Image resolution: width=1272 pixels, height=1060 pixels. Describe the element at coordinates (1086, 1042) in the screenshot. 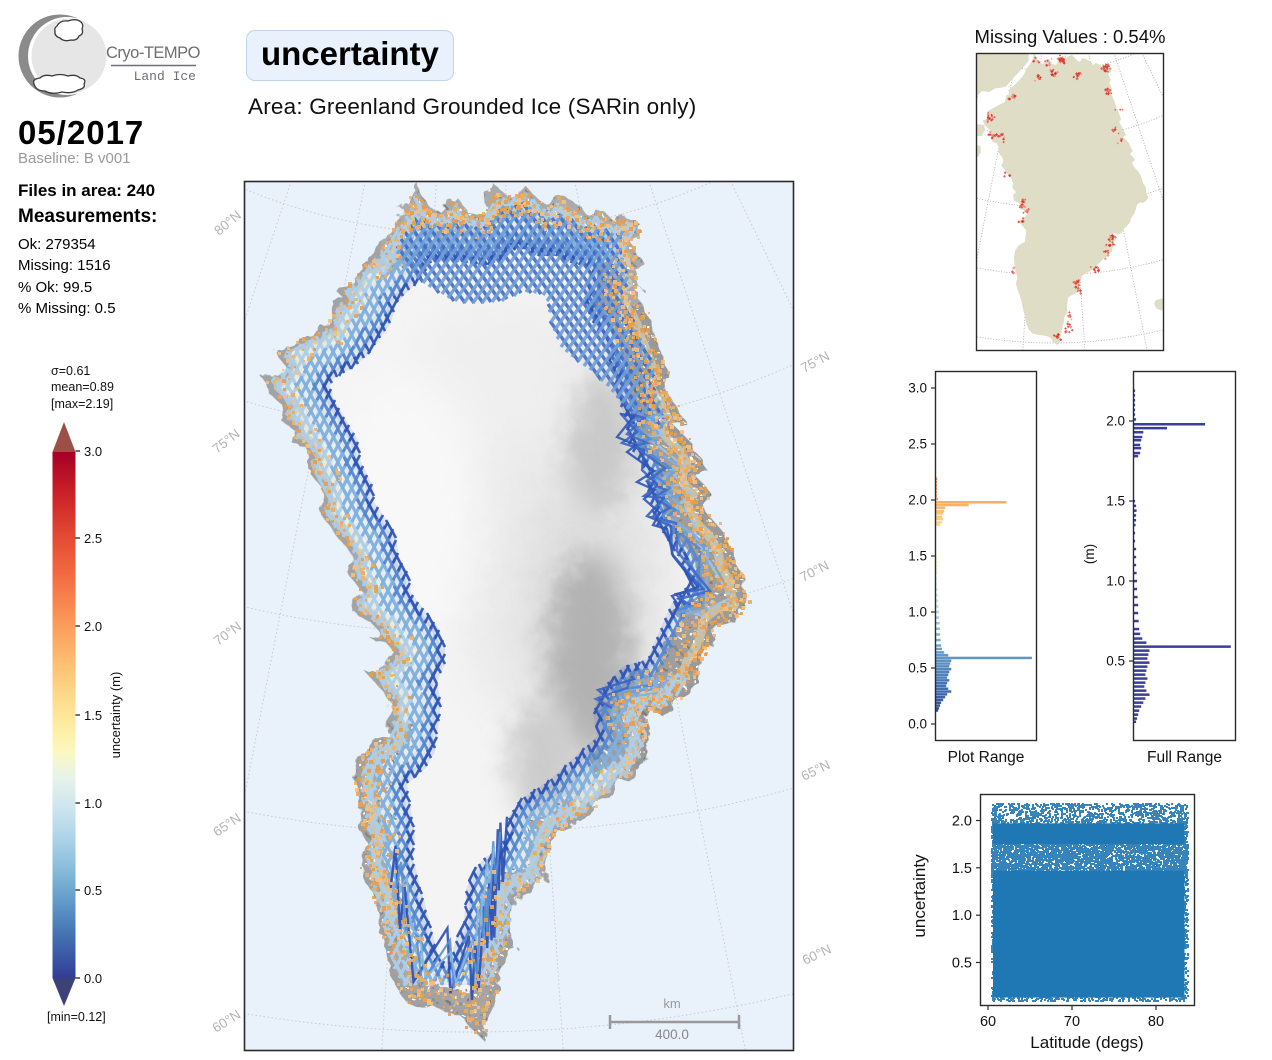

I see `svg-text: Latitude (degs)` at that location.